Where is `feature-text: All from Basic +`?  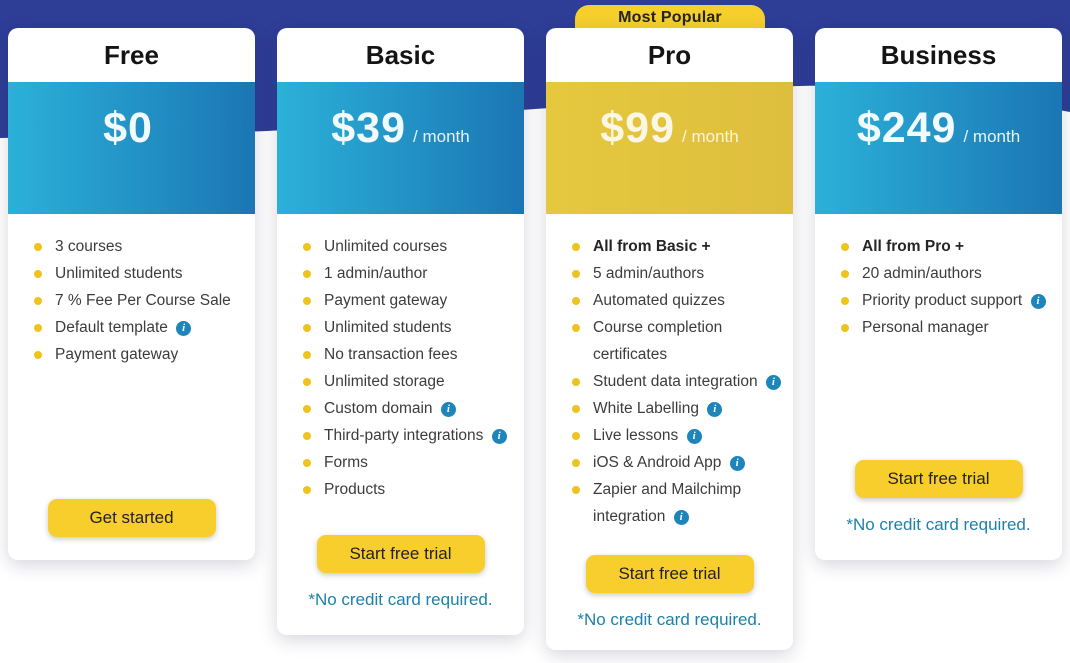 feature-text: All from Basic + is located at coordinates (652, 246).